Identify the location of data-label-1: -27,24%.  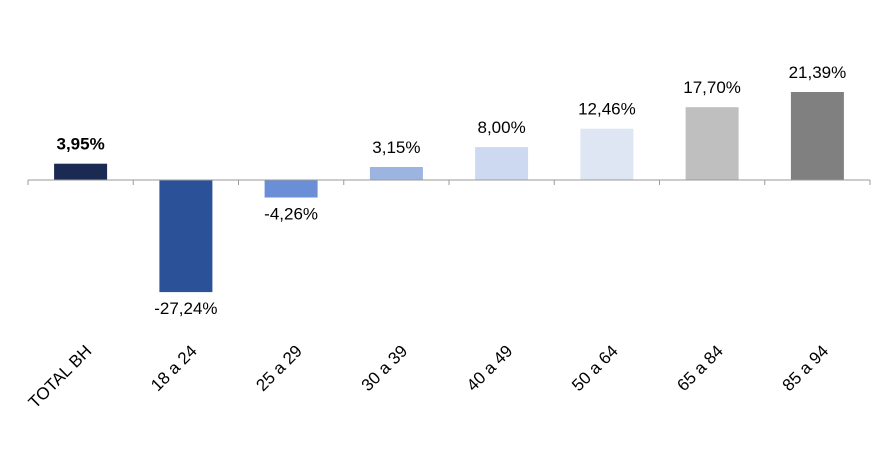
(185, 308).